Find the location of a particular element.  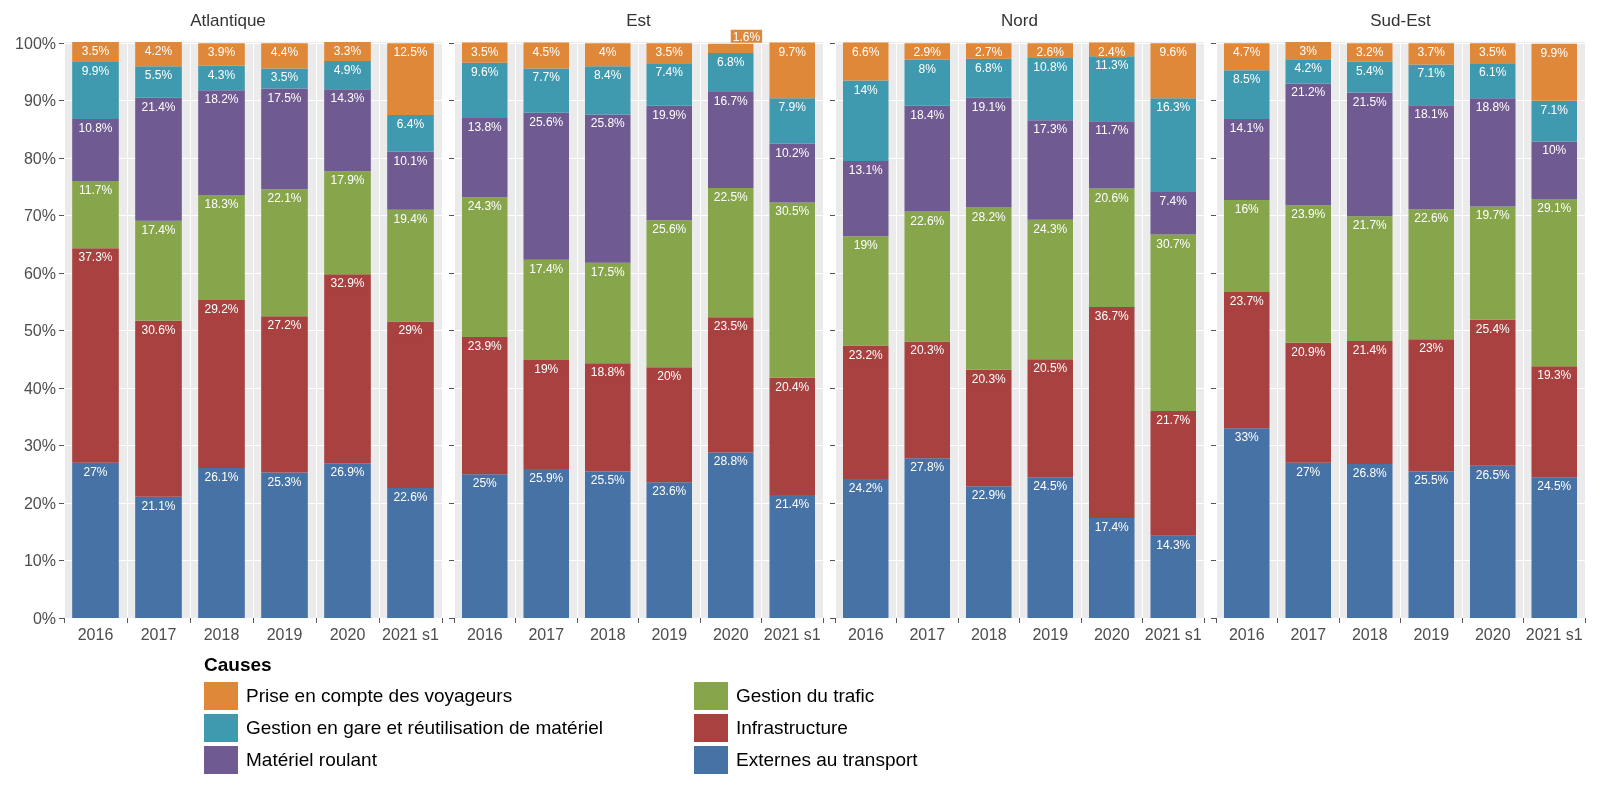

x-tick-label: 2019 is located at coordinates (1050, 634).